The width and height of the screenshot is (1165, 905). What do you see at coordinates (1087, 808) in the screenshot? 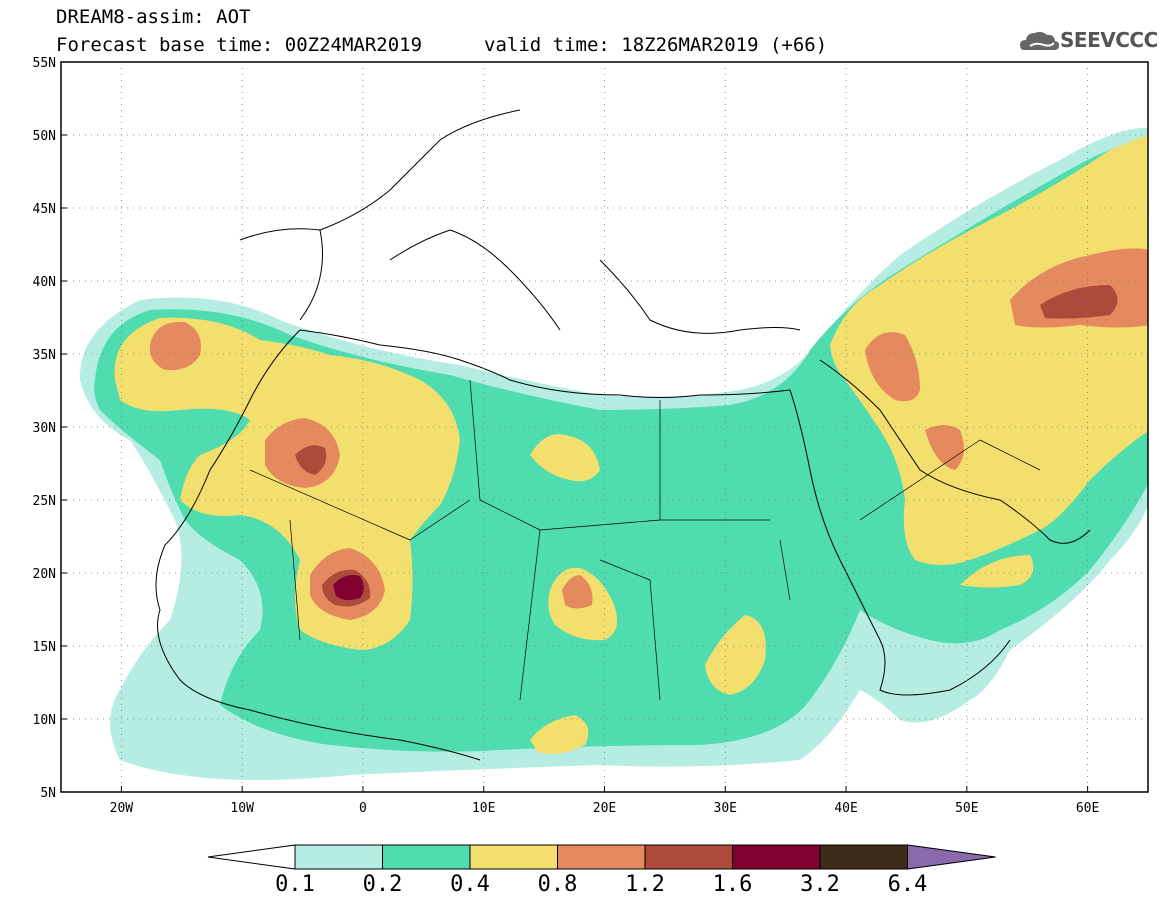
I see `lon-tick-label: 60E` at bounding box center [1087, 808].